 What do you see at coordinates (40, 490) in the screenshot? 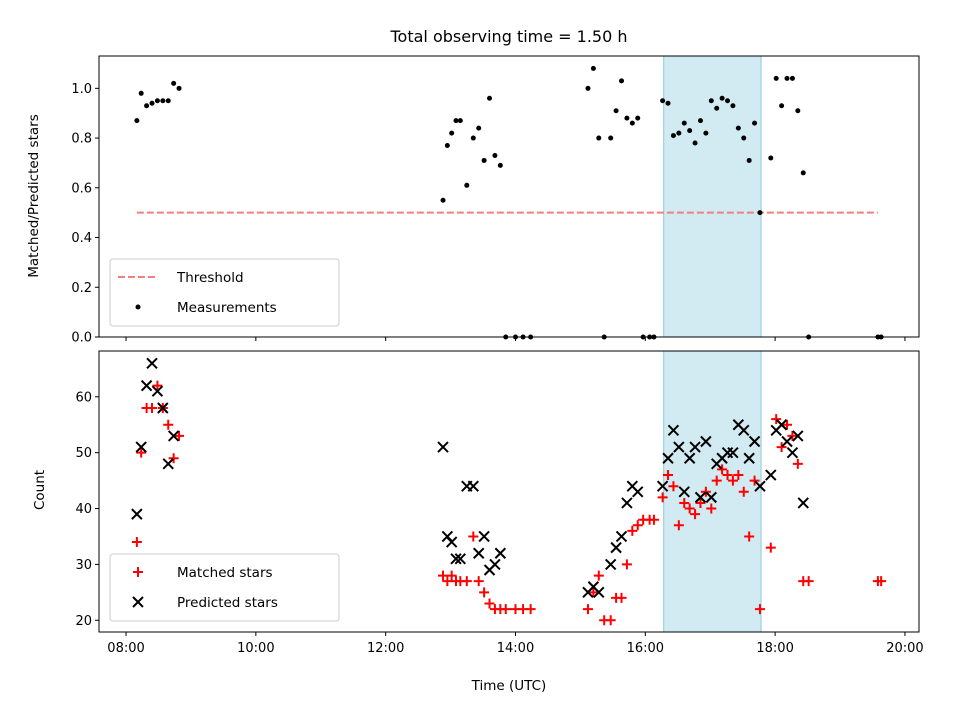
I see `count-y-axis-label: Count` at bounding box center [40, 490].